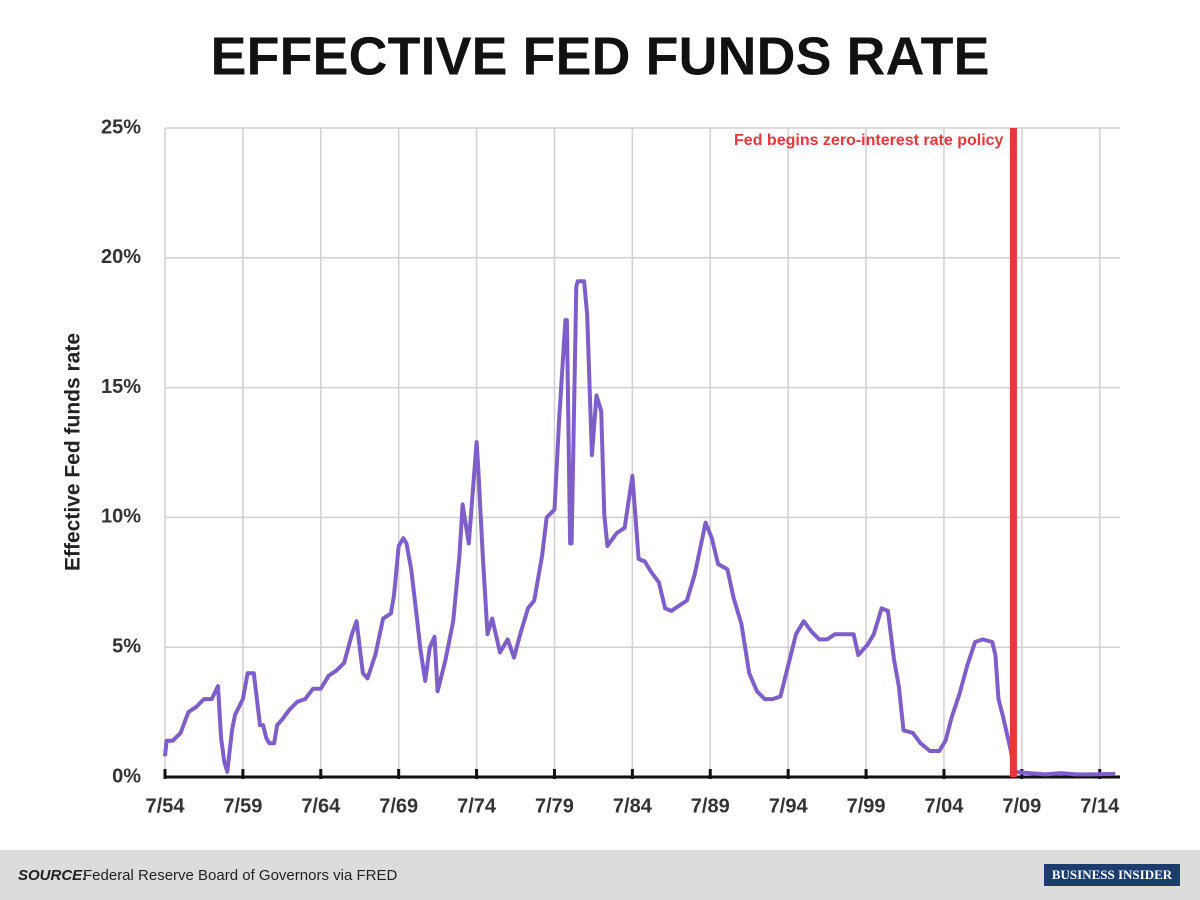 Image resolution: width=1200 pixels, height=900 pixels. I want to click on x-tick-label: 7/64, so click(321, 806).